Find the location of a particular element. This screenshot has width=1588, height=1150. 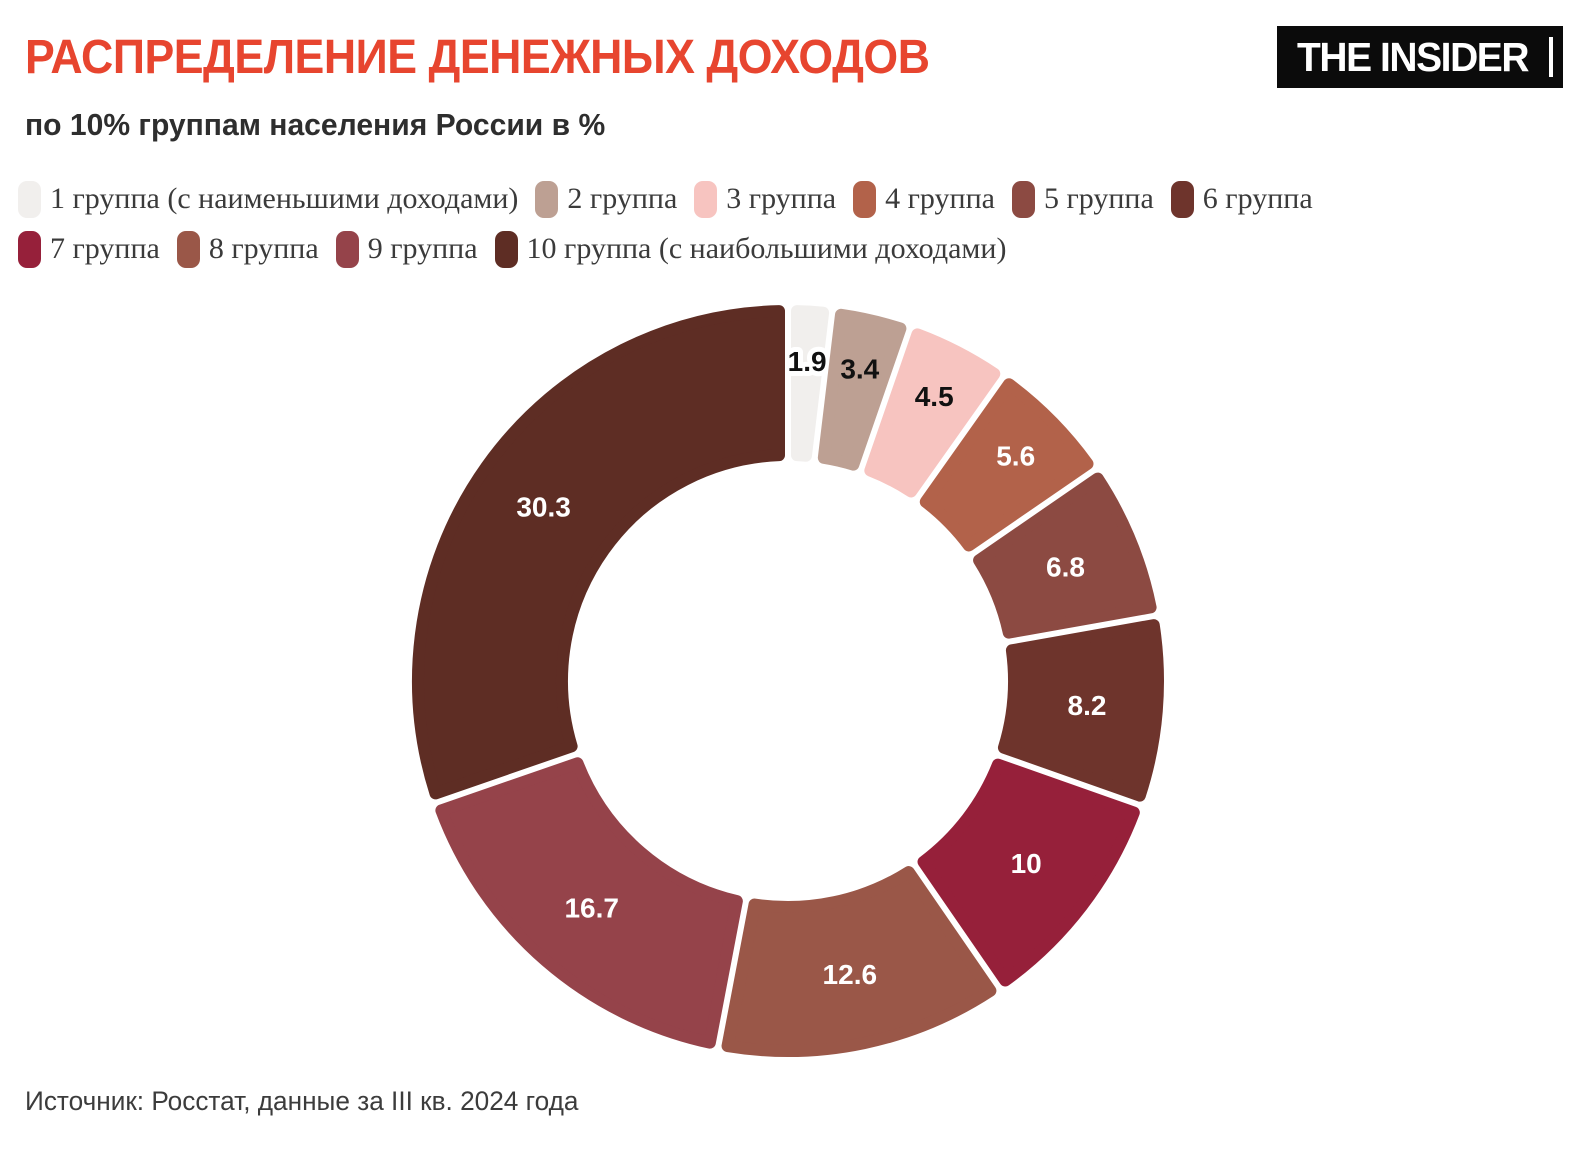

legend-label-group-4: 4 группа is located at coordinates (940, 198).